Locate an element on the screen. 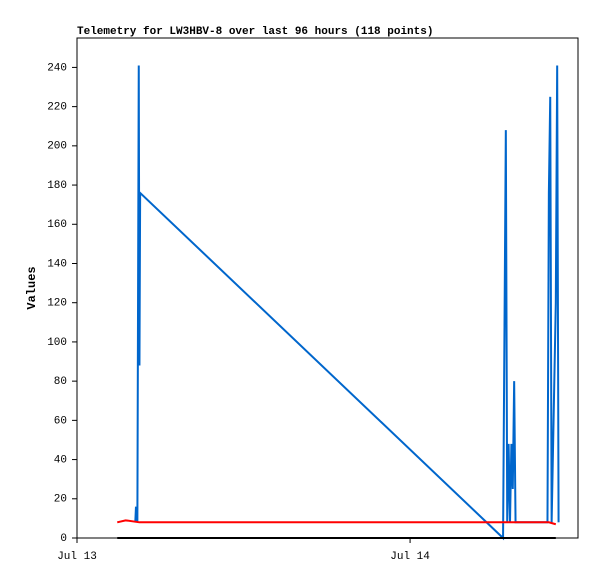 The height and width of the screenshot is (579, 597). series-line is located at coordinates (337, 522).